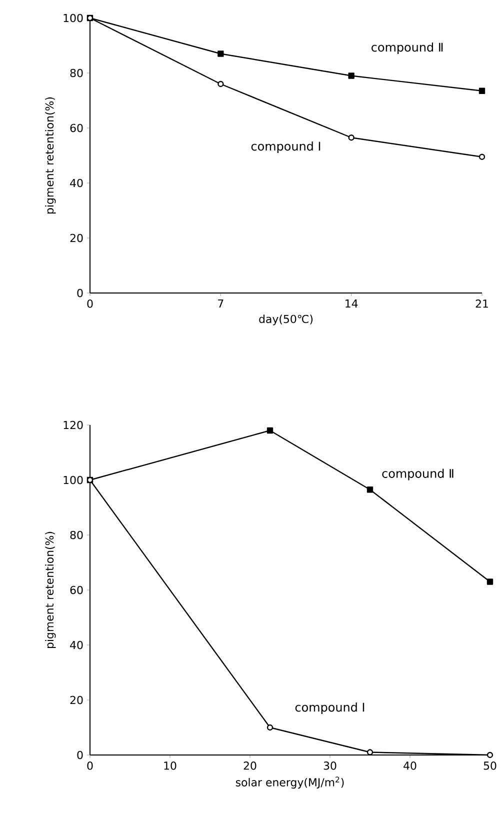 This screenshot has width=503, height=836. What do you see at coordinates (490, 766) in the screenshot?
I see `x-tick-label: 50` at bounding box center [490, 766].